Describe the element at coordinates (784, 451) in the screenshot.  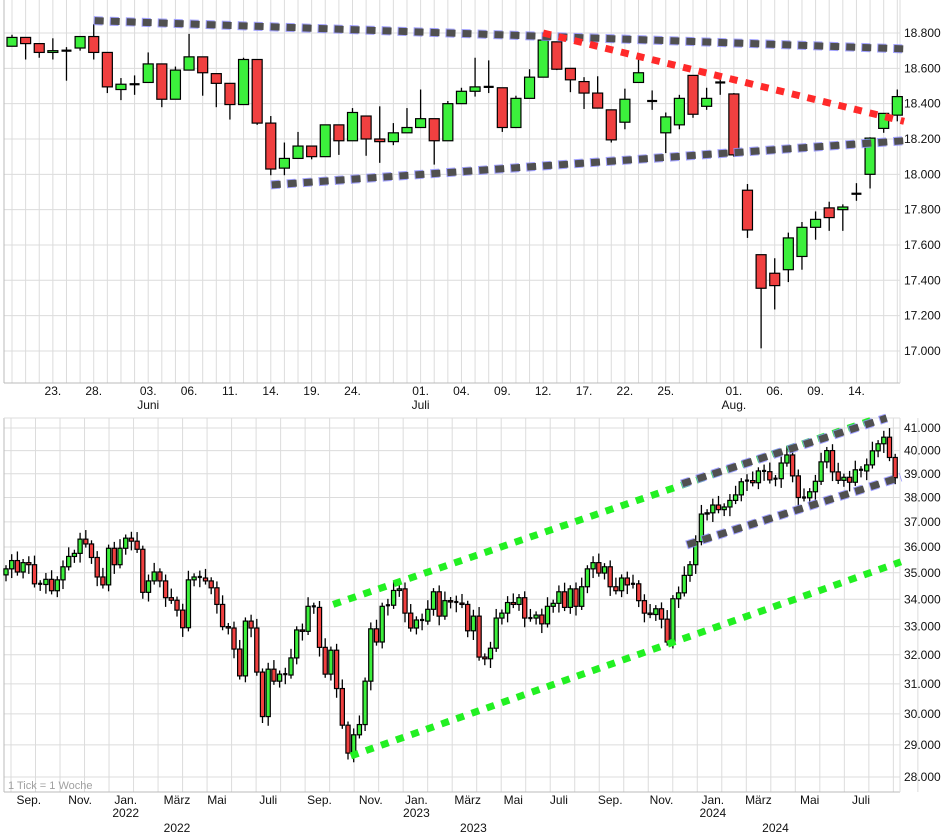
I see `trendline-channel-upper-gray-line` at that location.